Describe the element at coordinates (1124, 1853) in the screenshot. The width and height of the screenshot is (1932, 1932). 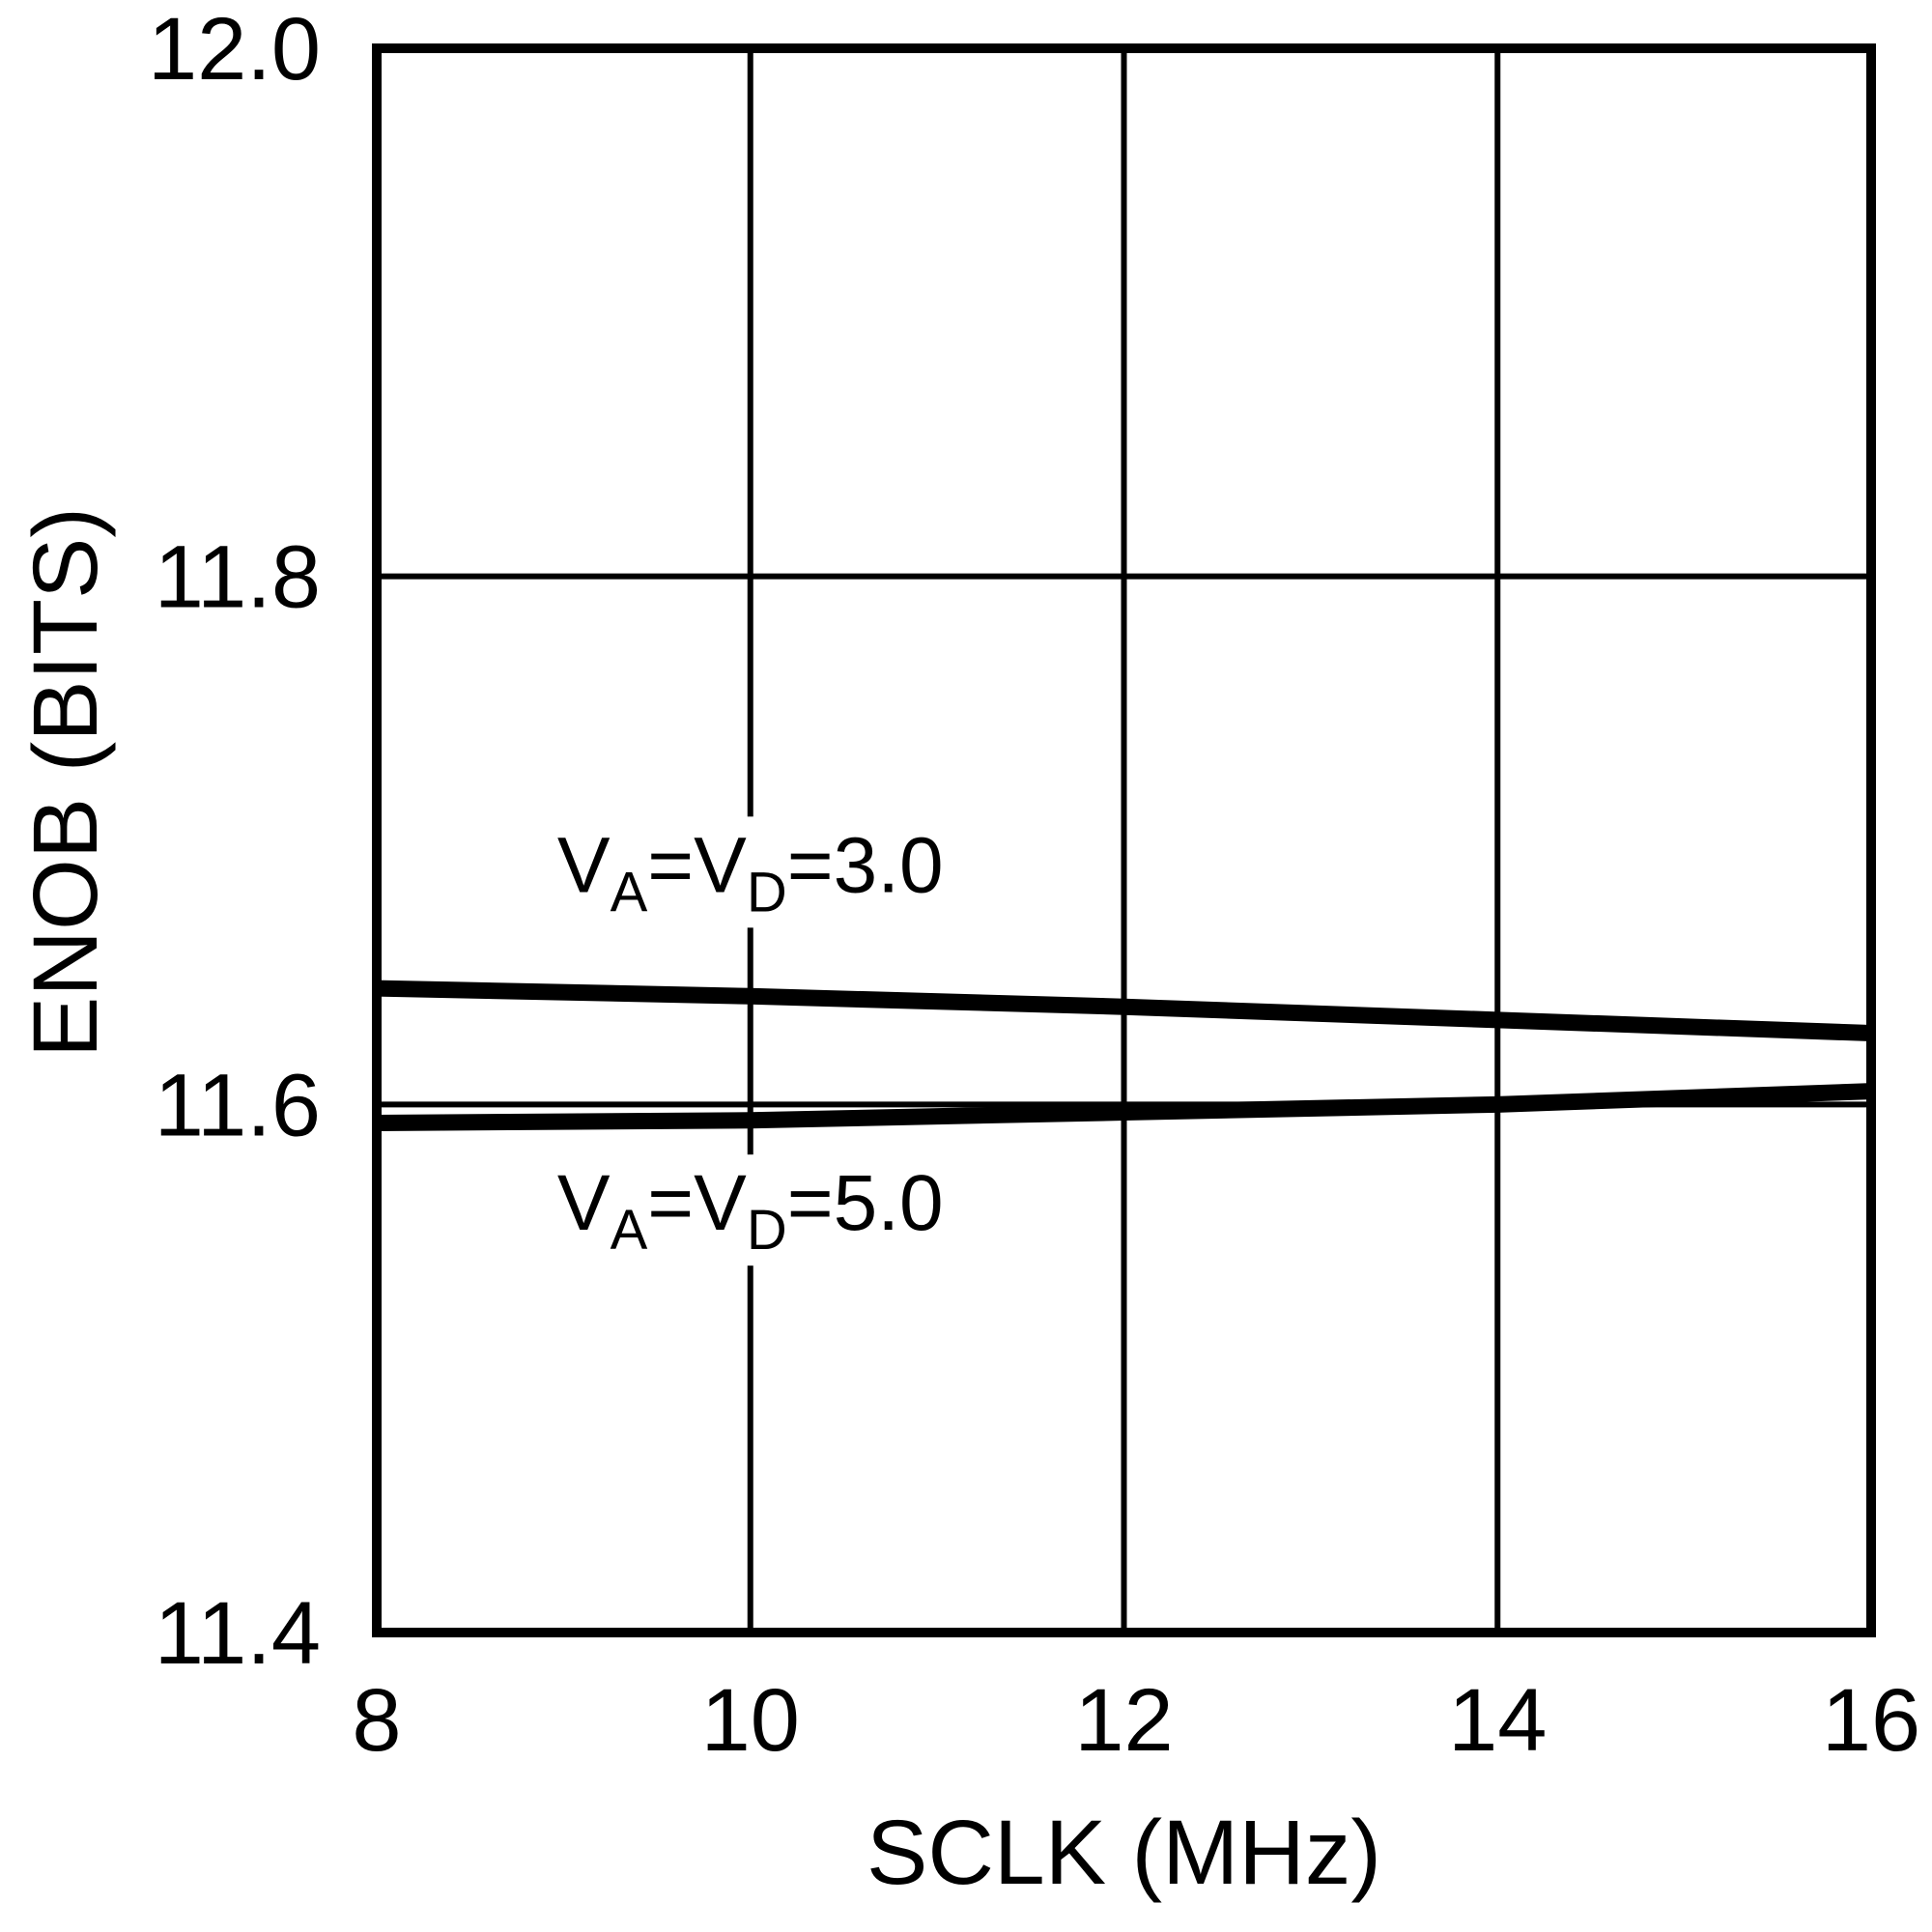
I see `x-axis-title: SCLK (MHz)` at that location.